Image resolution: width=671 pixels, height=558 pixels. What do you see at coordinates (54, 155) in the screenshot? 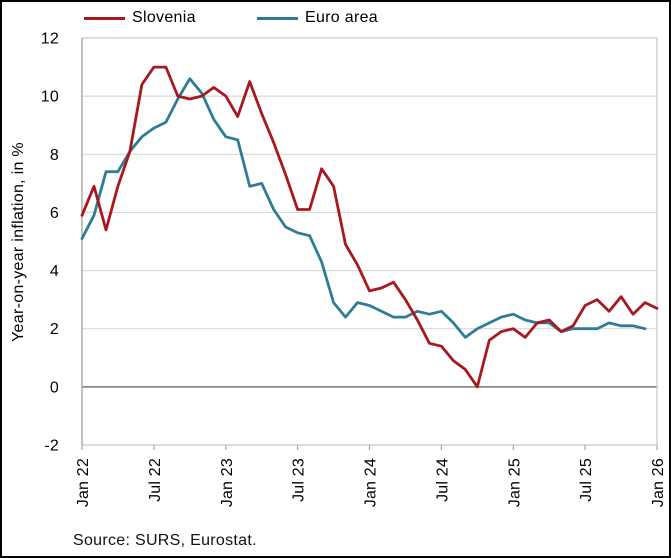
I see `y-tick-label: 8` at bounding box center [54, 155].